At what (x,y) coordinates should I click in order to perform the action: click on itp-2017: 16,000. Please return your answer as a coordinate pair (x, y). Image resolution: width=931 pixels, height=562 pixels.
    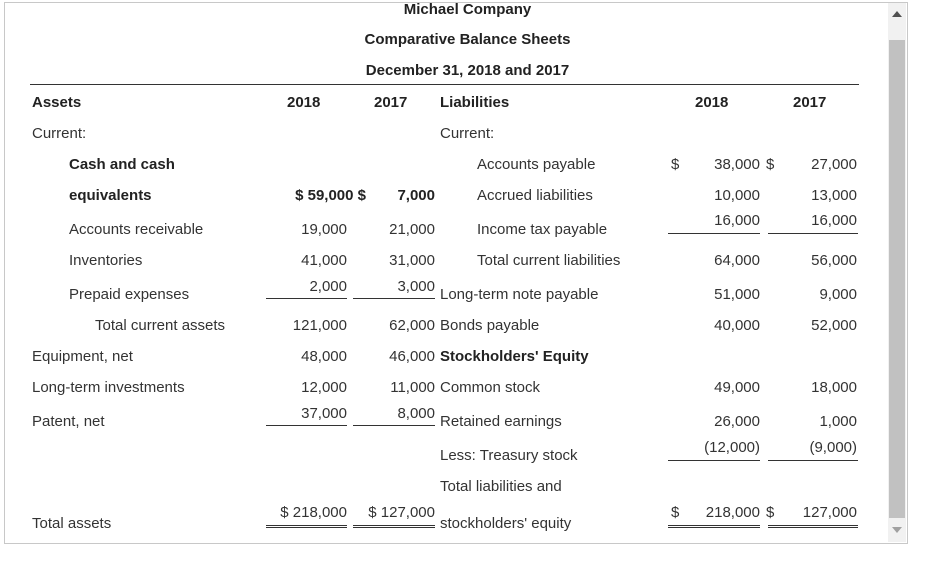
    Looking at the image, I should click on (834, 220).